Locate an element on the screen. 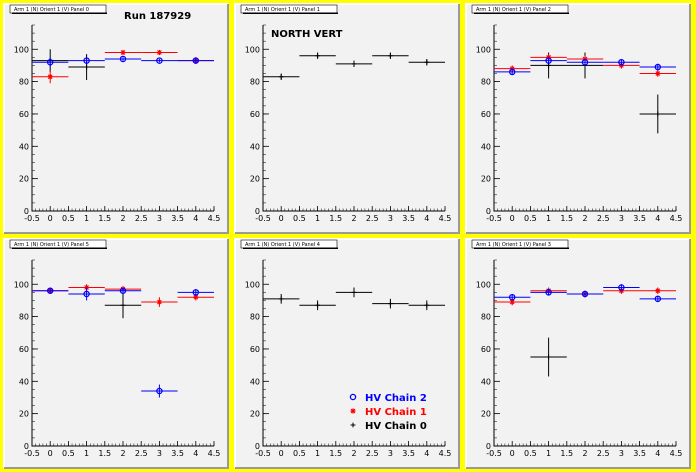 The height and width of the screenshot is (472, 696). panel-title-box: Arm 1 (N) Orient 1 (V) Panel 1 is located at coordinates (289, 9).